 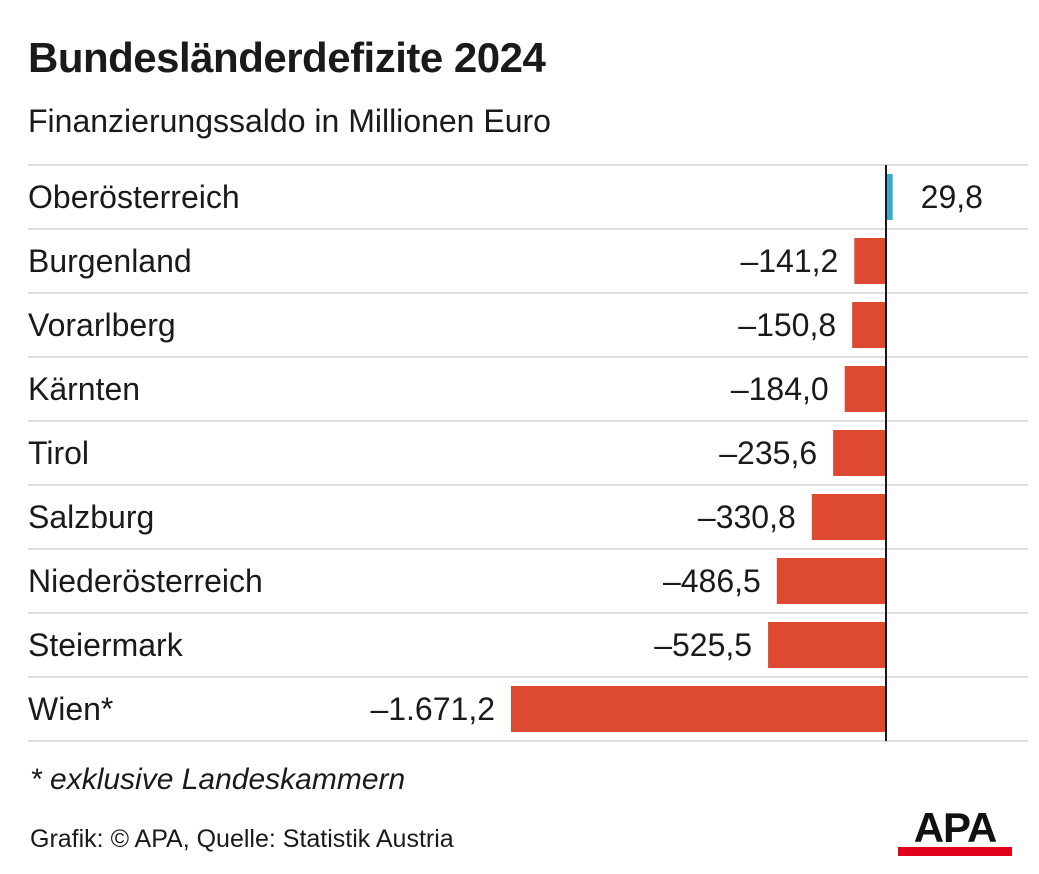 I want to click on value-label: –150,8, so click(x=787, y=325).